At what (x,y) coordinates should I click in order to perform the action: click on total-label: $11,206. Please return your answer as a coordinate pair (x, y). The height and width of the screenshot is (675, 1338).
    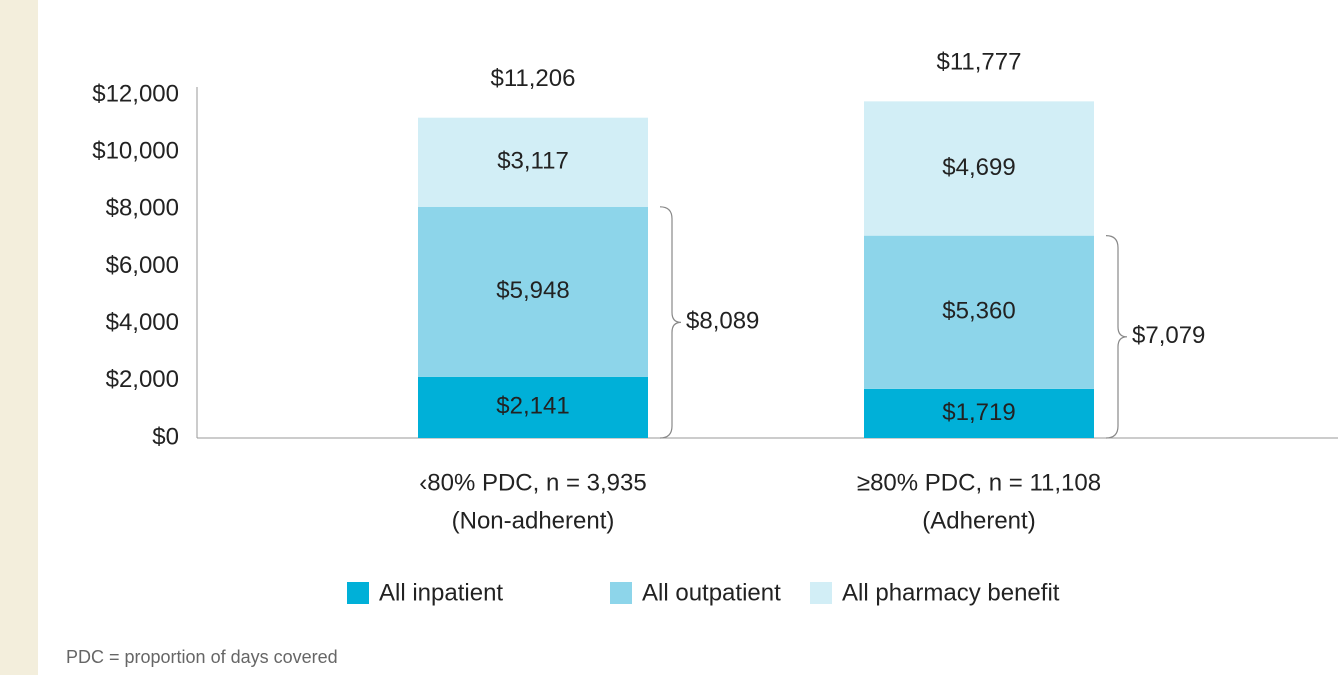
    Looking at the image, I should click on (533, 78).